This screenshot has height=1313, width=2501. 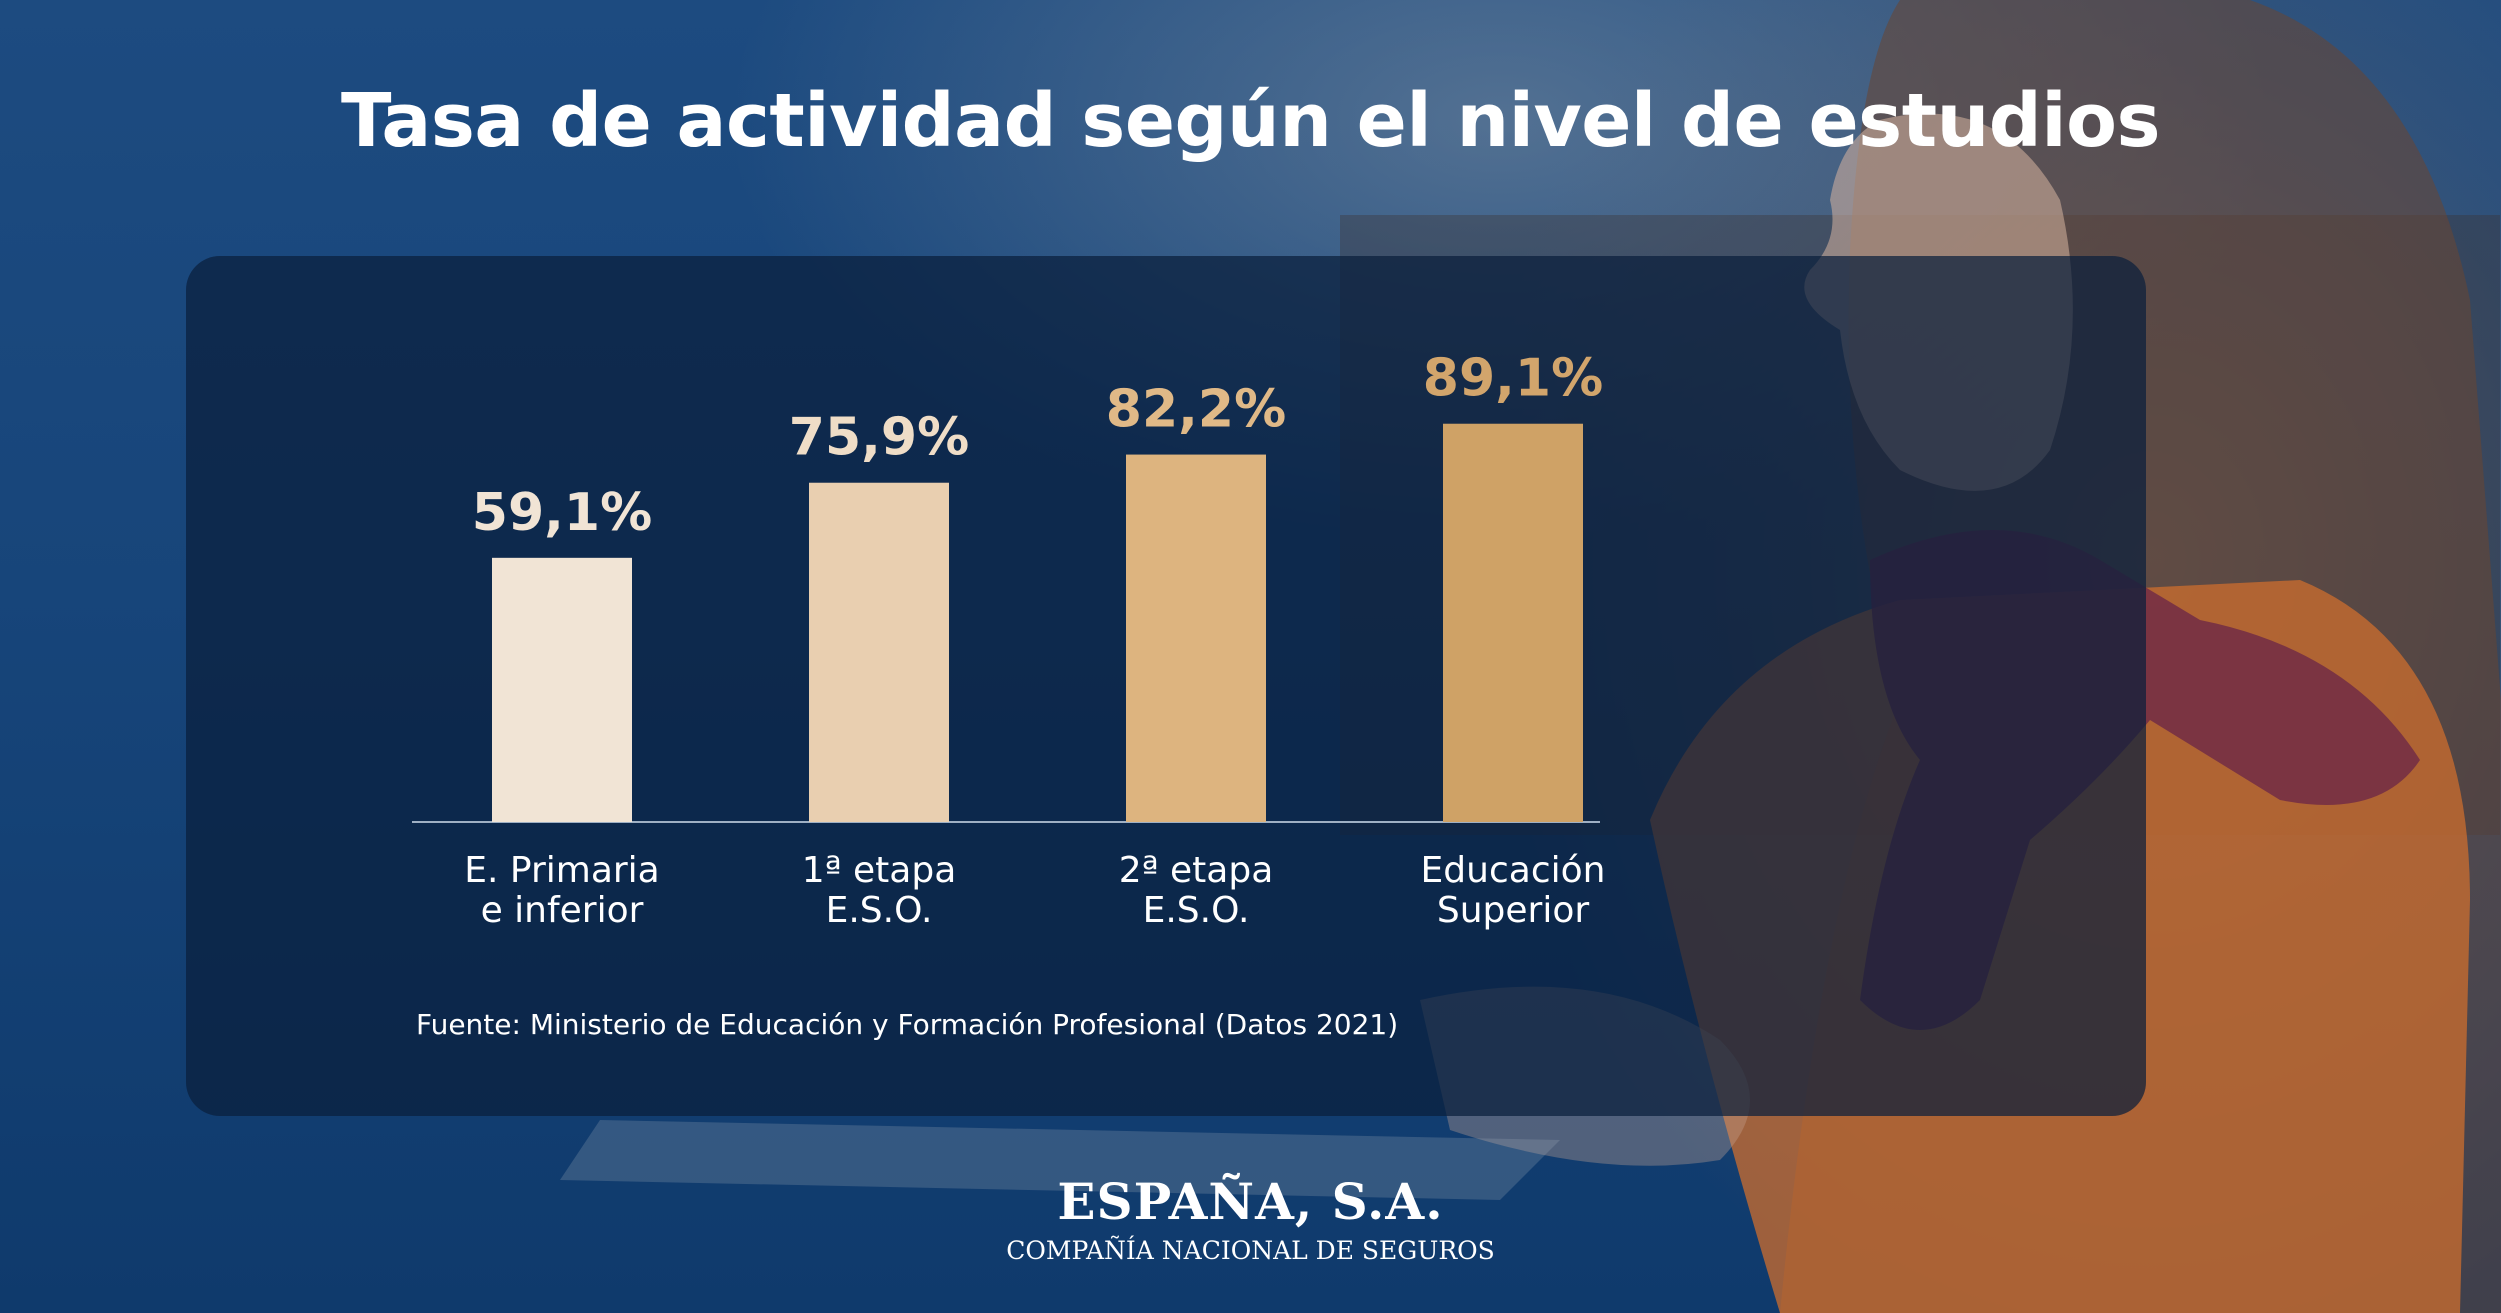 I want to click on value-label-1: 59,1%, so click(x=562, y=513).